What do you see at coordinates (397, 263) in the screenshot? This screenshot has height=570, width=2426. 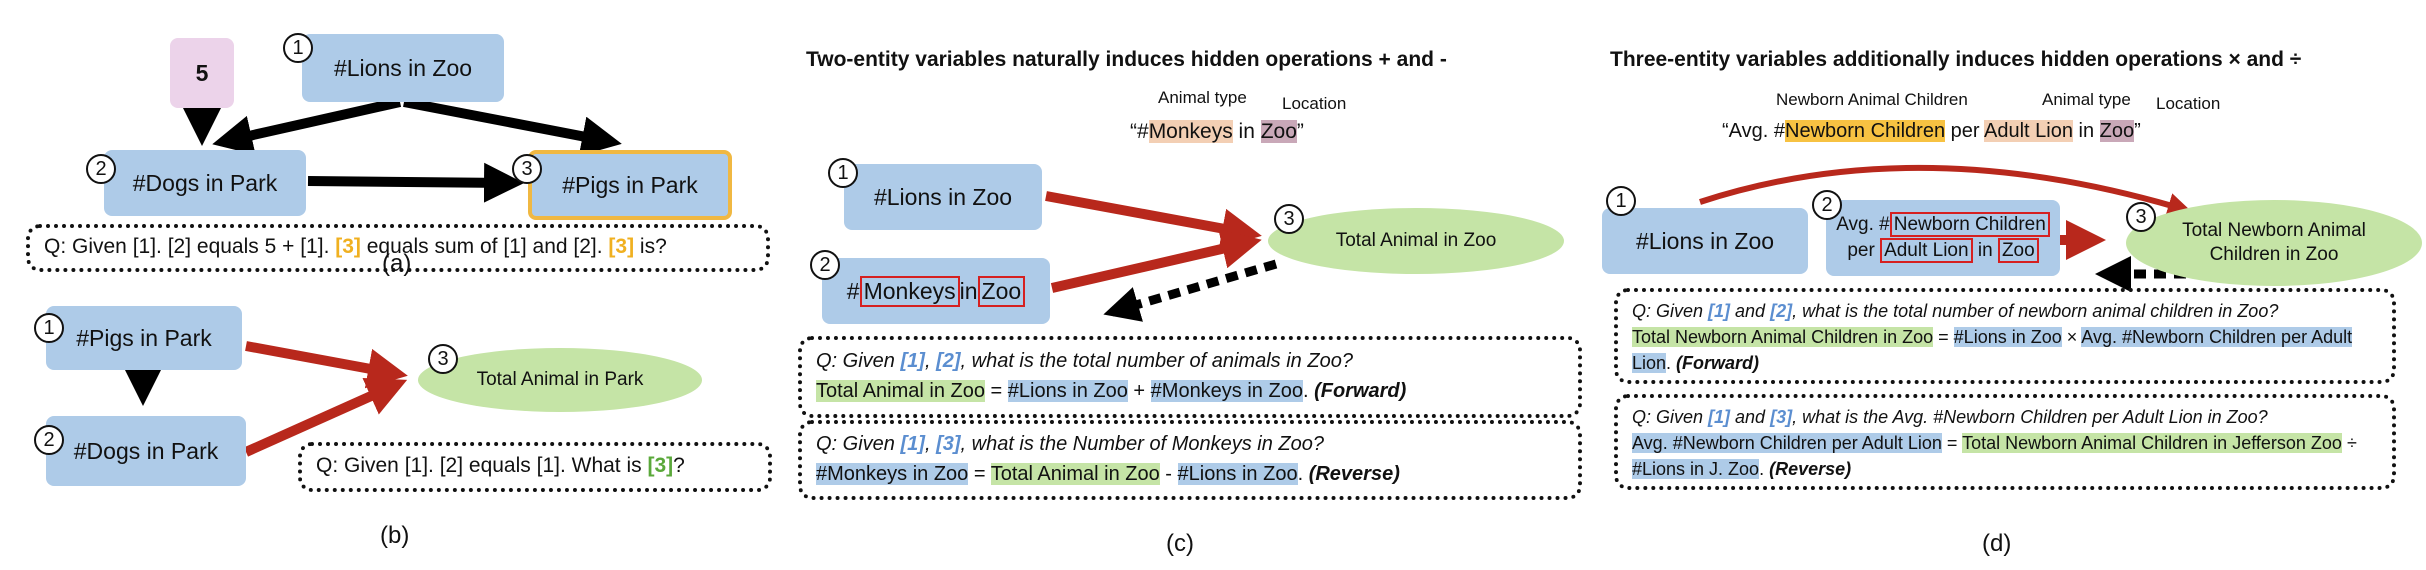 I see `caption-a: (a)` at bounding box center [397, 263].